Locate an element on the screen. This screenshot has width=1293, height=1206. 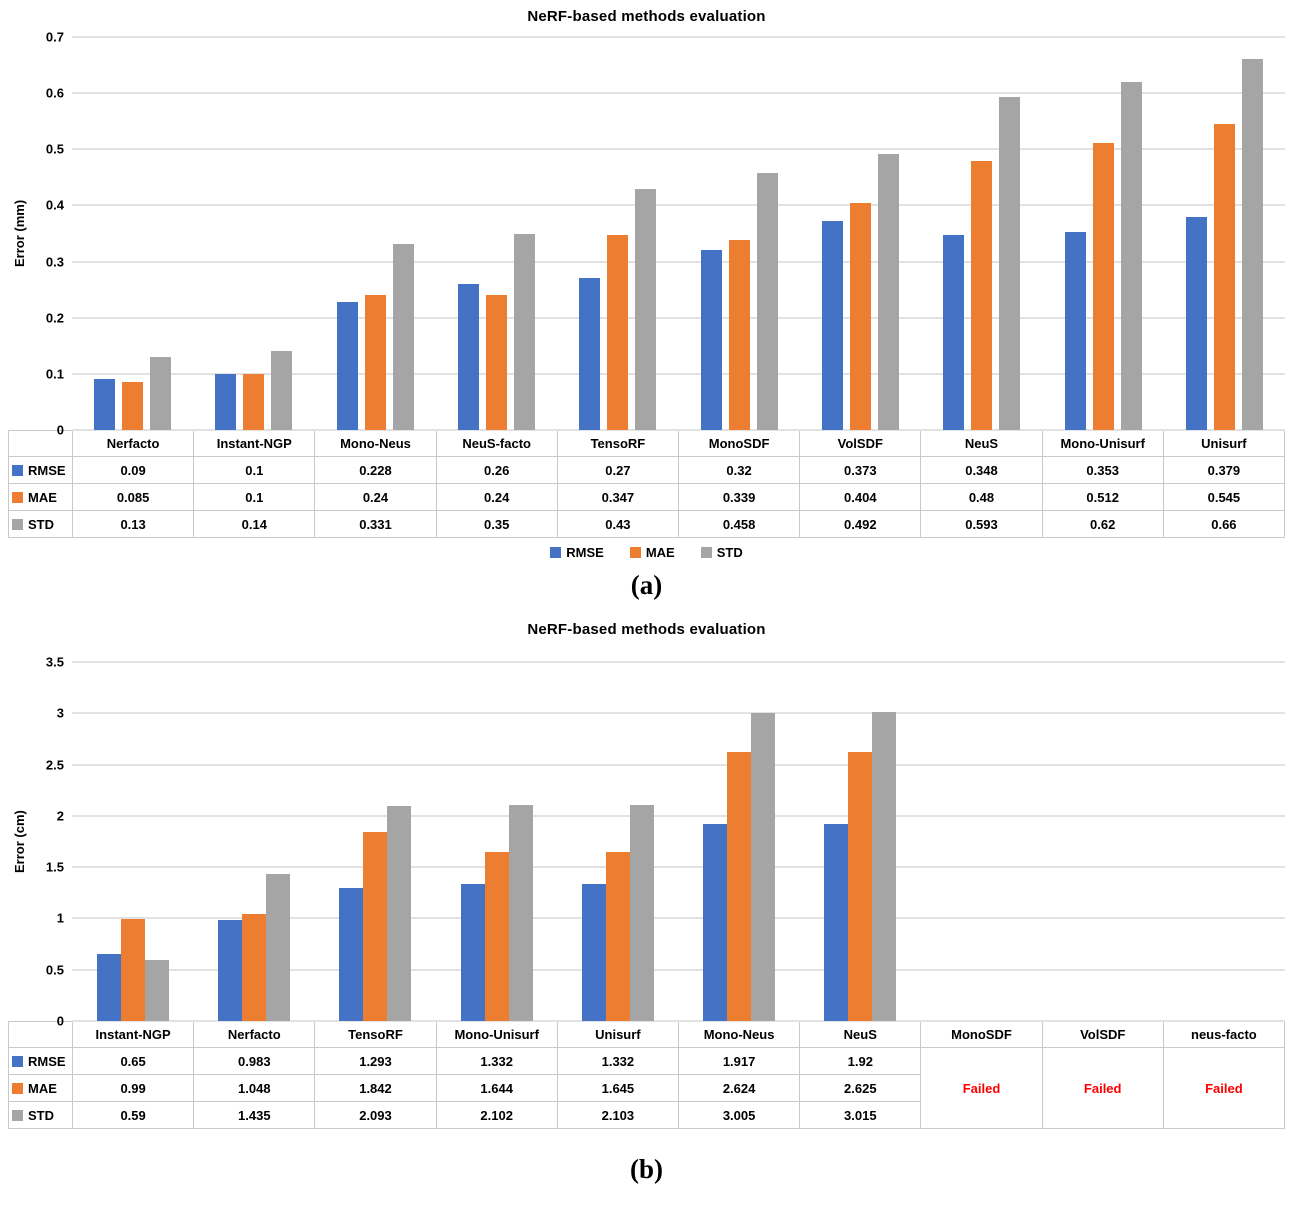
value-cell: 0.593 is located at coordinates (982, 524).